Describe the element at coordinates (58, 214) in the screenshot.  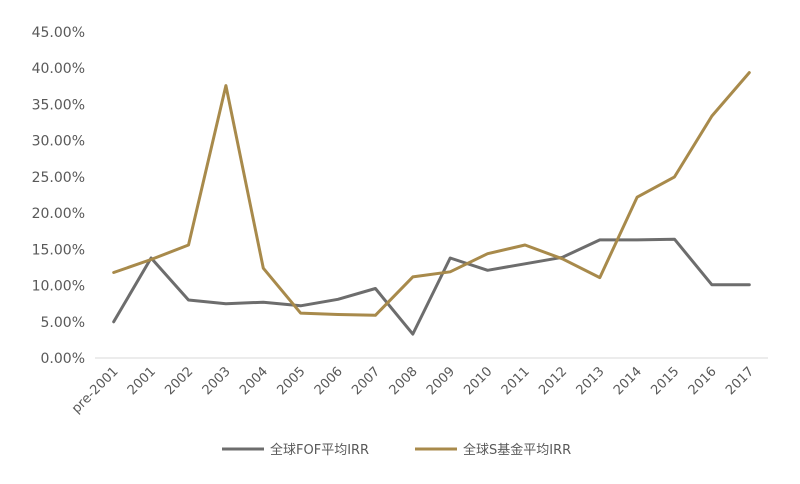
I see `y-tick-label: 20.00%` at that location.